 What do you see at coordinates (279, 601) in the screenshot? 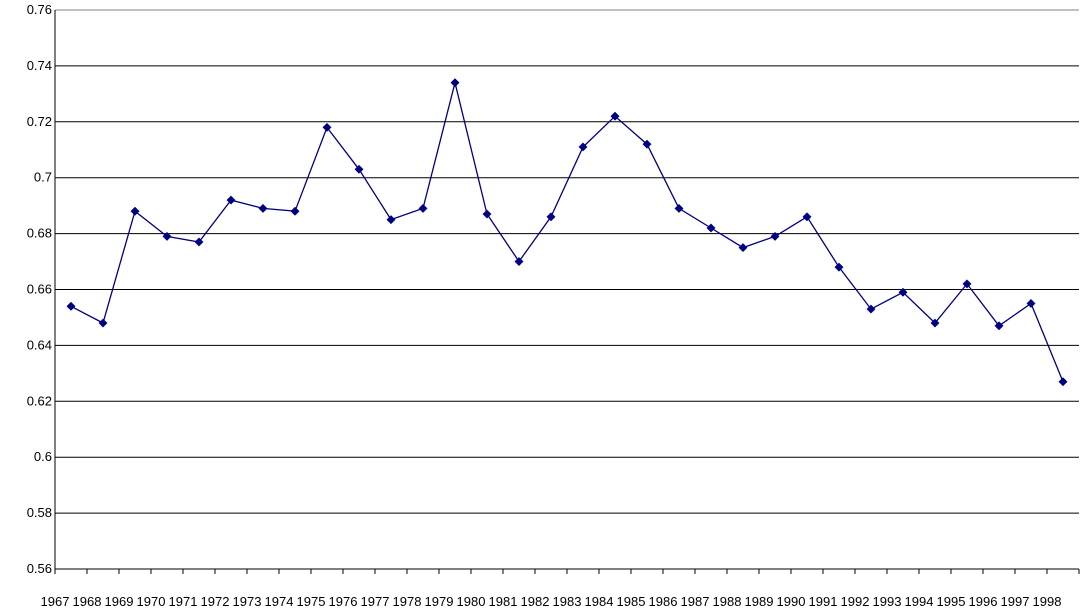
I see `x-tick-label: 1974` at bounding box center [279, 601].